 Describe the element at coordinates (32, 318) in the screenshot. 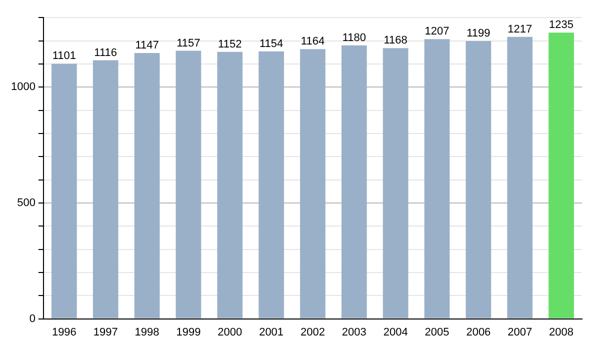

I see `y-tick-label: 0` at that location.